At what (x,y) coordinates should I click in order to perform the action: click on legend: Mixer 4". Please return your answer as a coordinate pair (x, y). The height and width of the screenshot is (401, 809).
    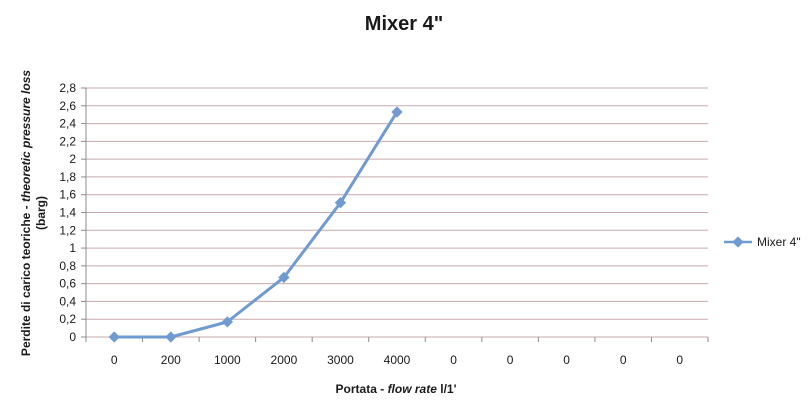
    Looking at the image, I should click on (762, 242).